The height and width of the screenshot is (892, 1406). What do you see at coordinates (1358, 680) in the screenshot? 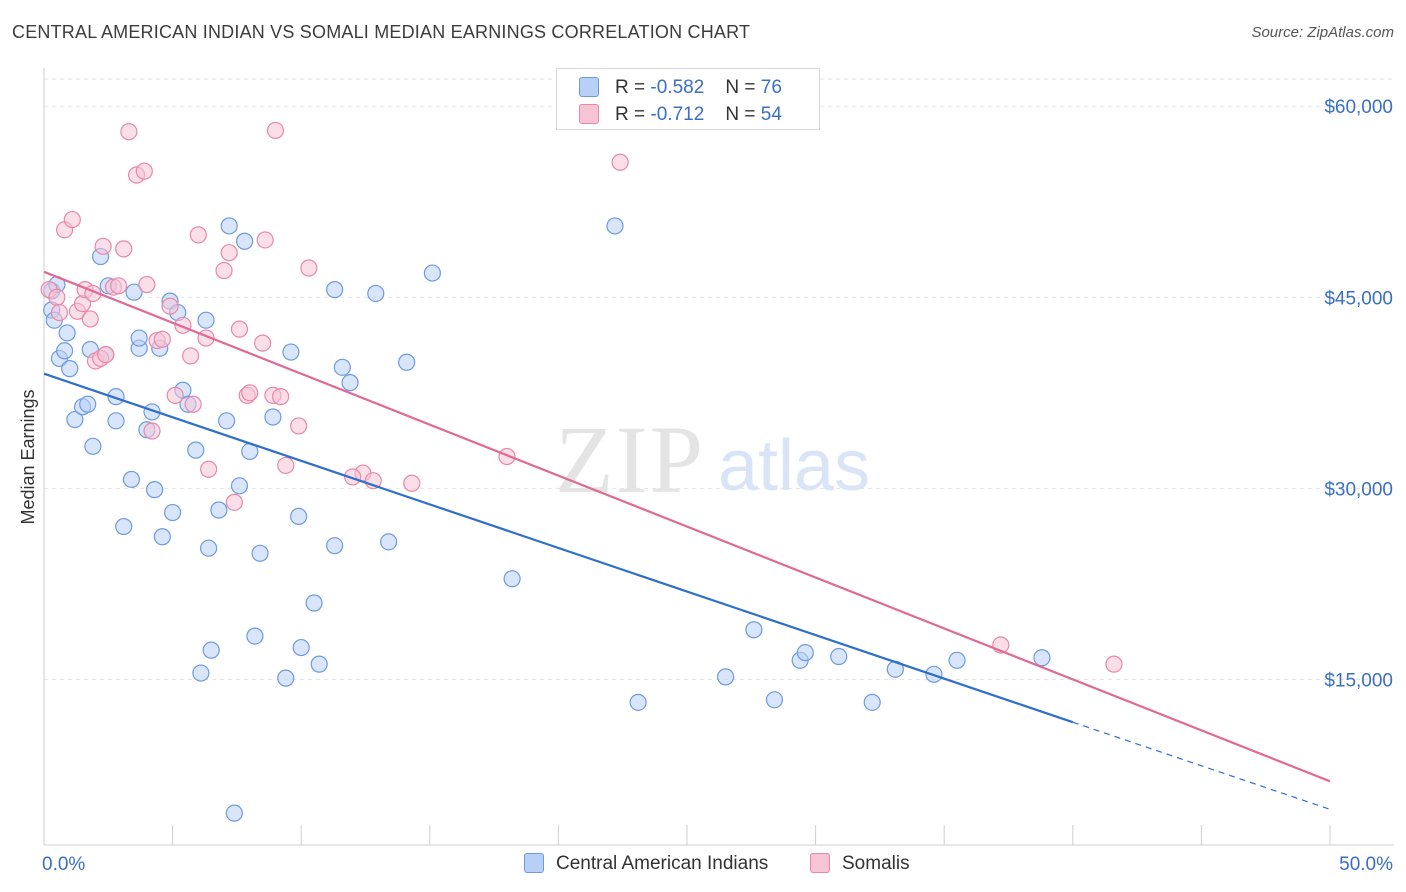
I see `y-tick-label: $15,000` at bounding box center [1358, 680].